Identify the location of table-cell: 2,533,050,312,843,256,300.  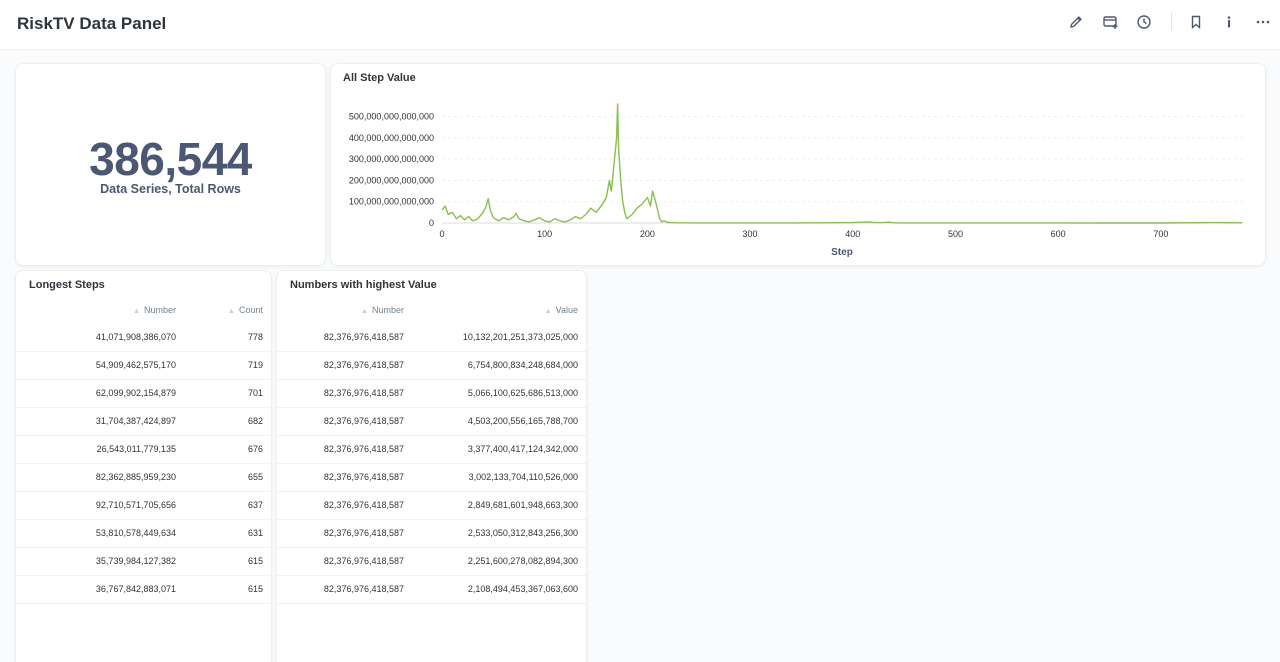
(500, 533).